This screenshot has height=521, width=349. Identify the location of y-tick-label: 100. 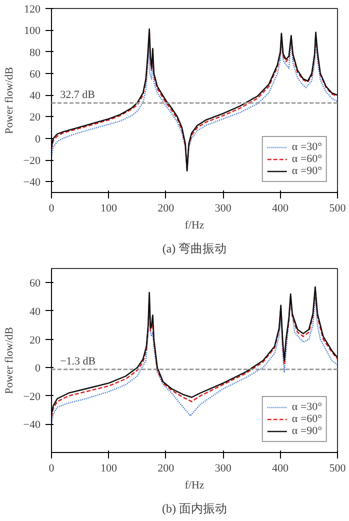
(32, 31).